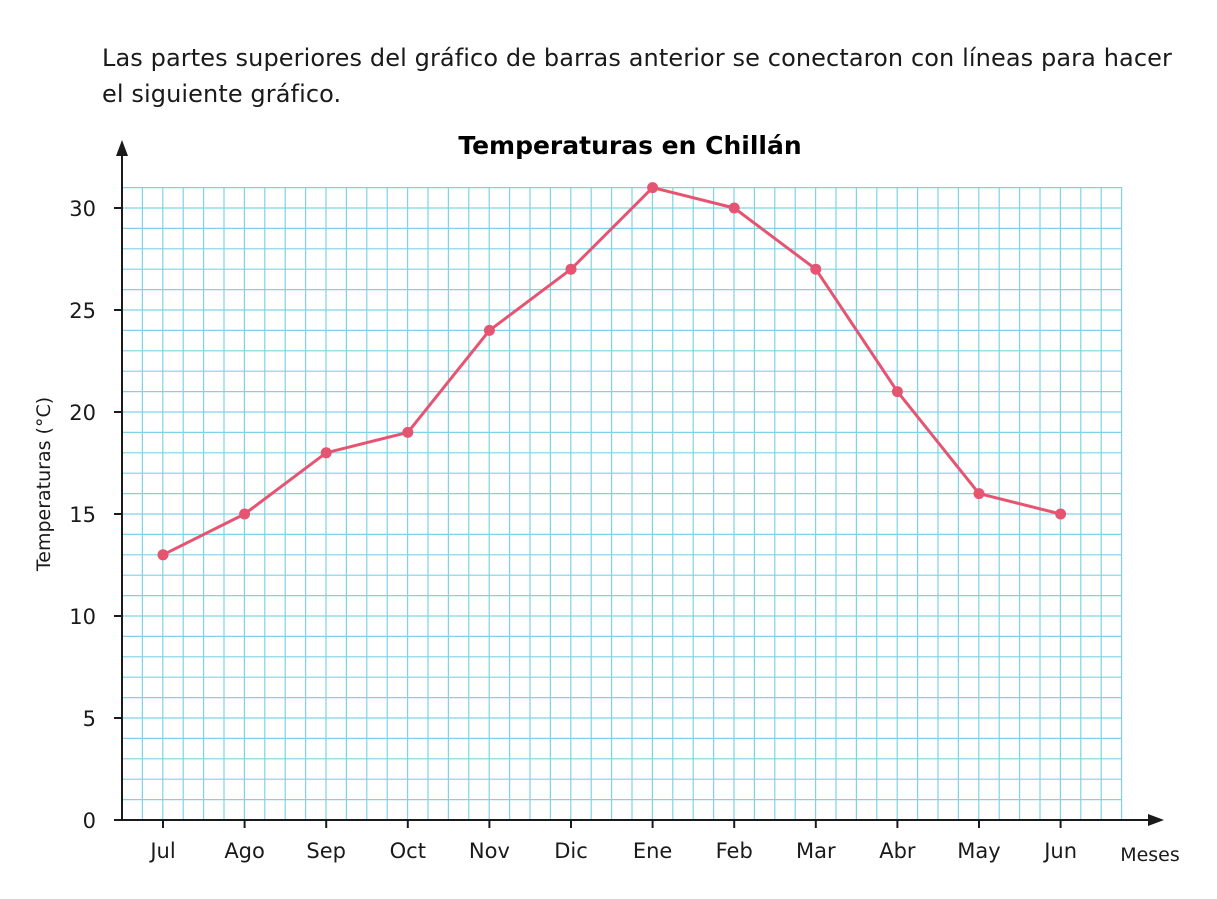 This screenshot has width=1217, height=899. What do you see at coordinates (122, 148) in the screenshot?
I see `y-axis-arrow` at bounding box center [122, 148].